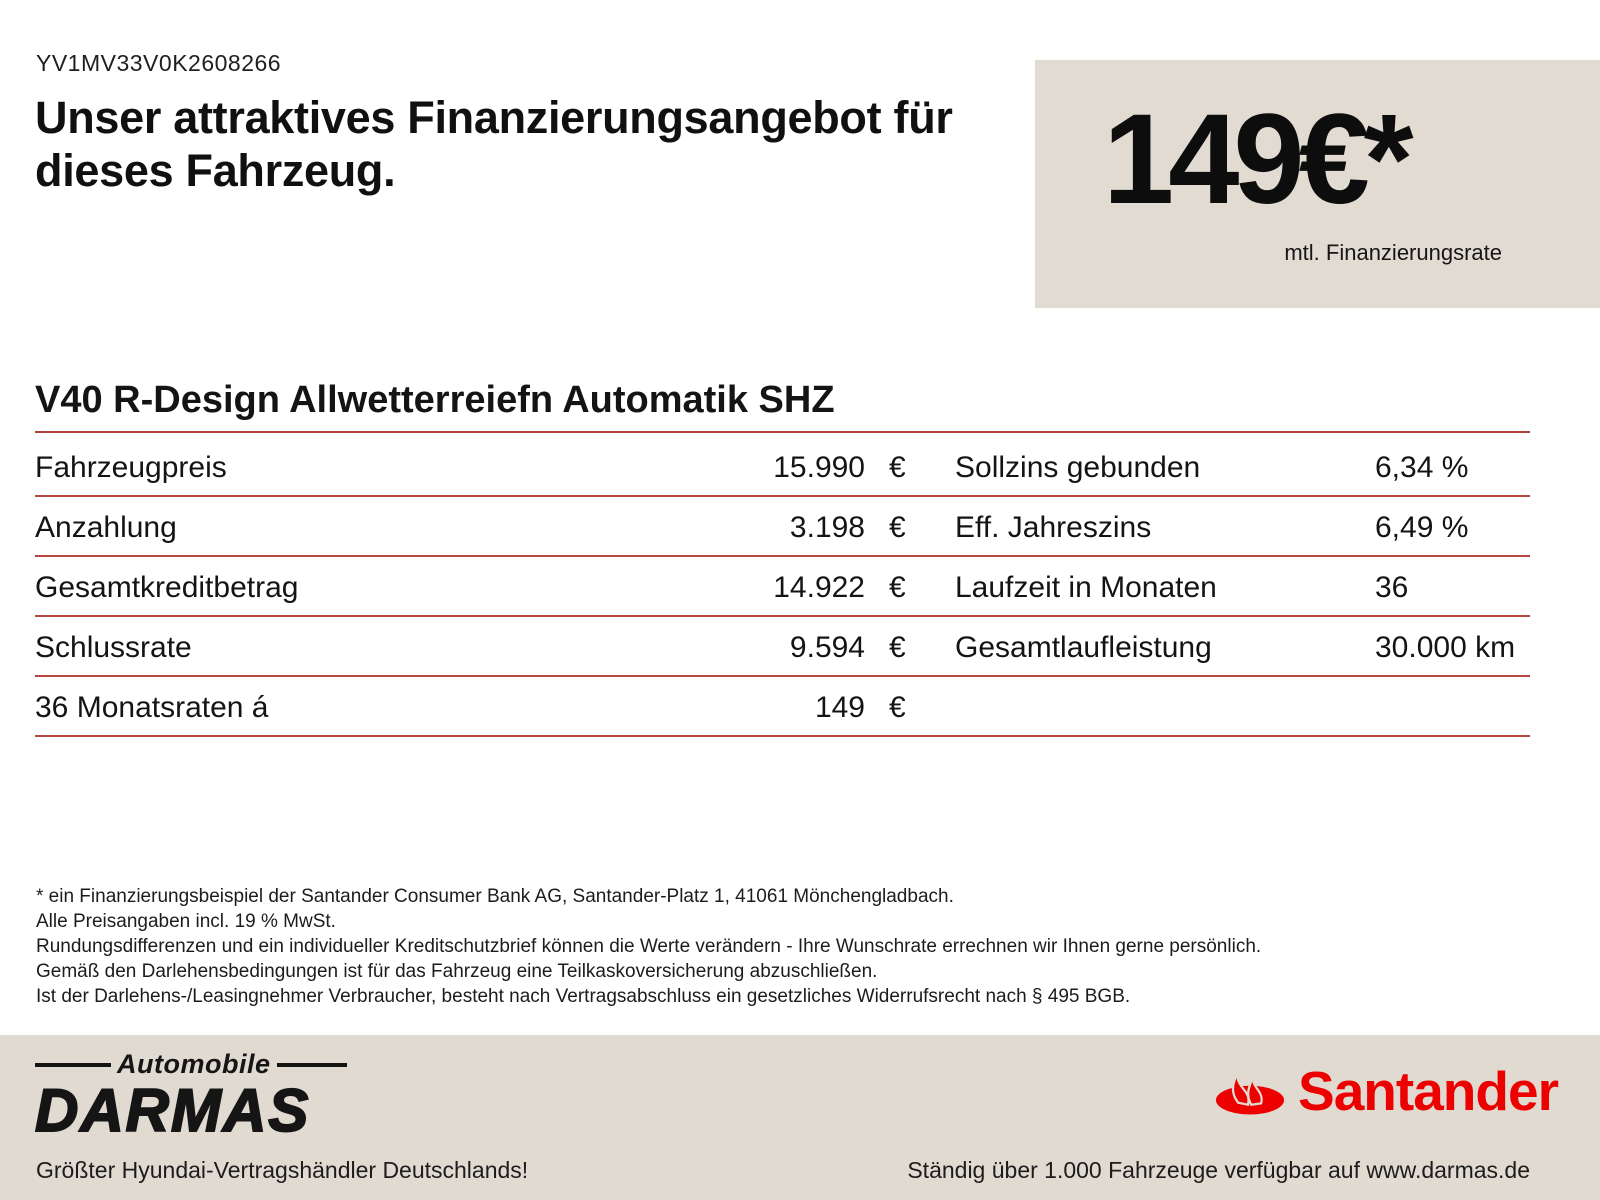 The image size is (1600, 1200). I want to click on row-label-left: Schlussrate, so click(113, 647).